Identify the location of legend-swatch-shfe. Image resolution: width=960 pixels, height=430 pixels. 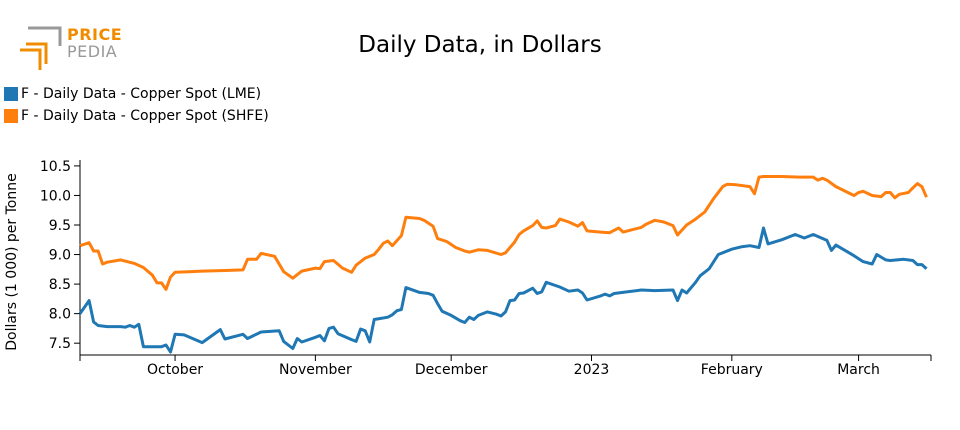
(11, 116).